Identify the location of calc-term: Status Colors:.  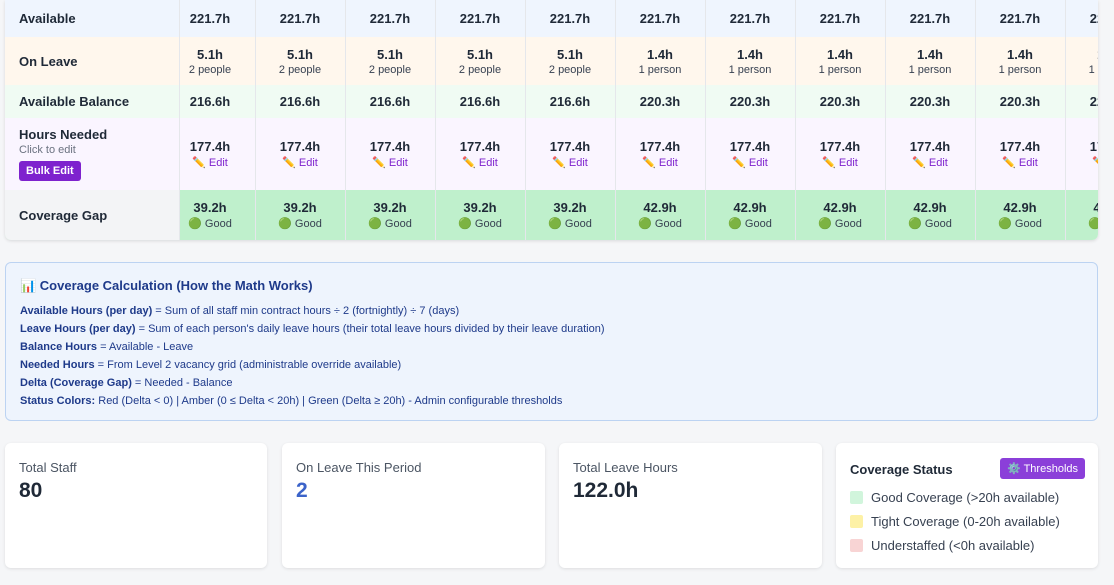
(58, 401).